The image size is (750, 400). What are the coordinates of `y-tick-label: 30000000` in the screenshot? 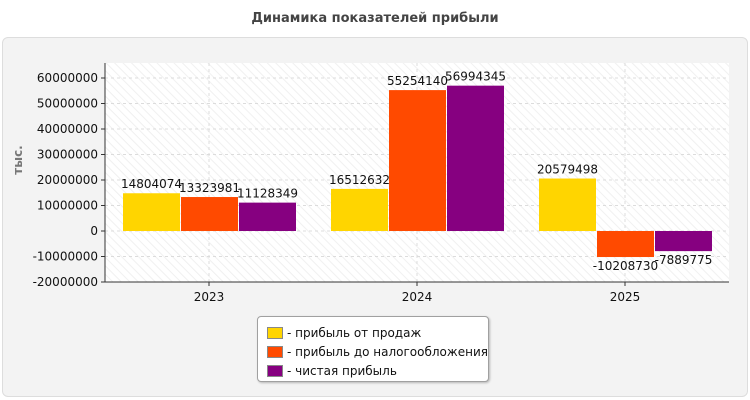 It's located at (67, 155).